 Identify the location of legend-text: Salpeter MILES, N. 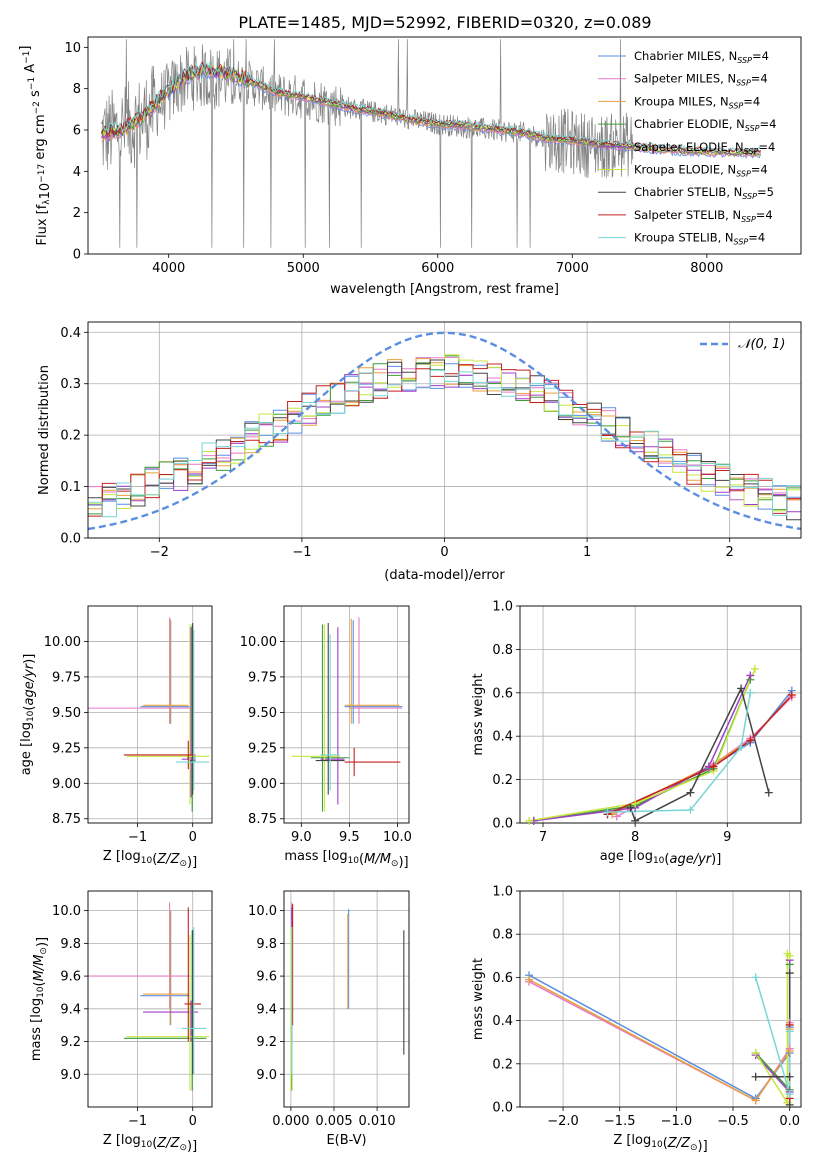
(685, 79).